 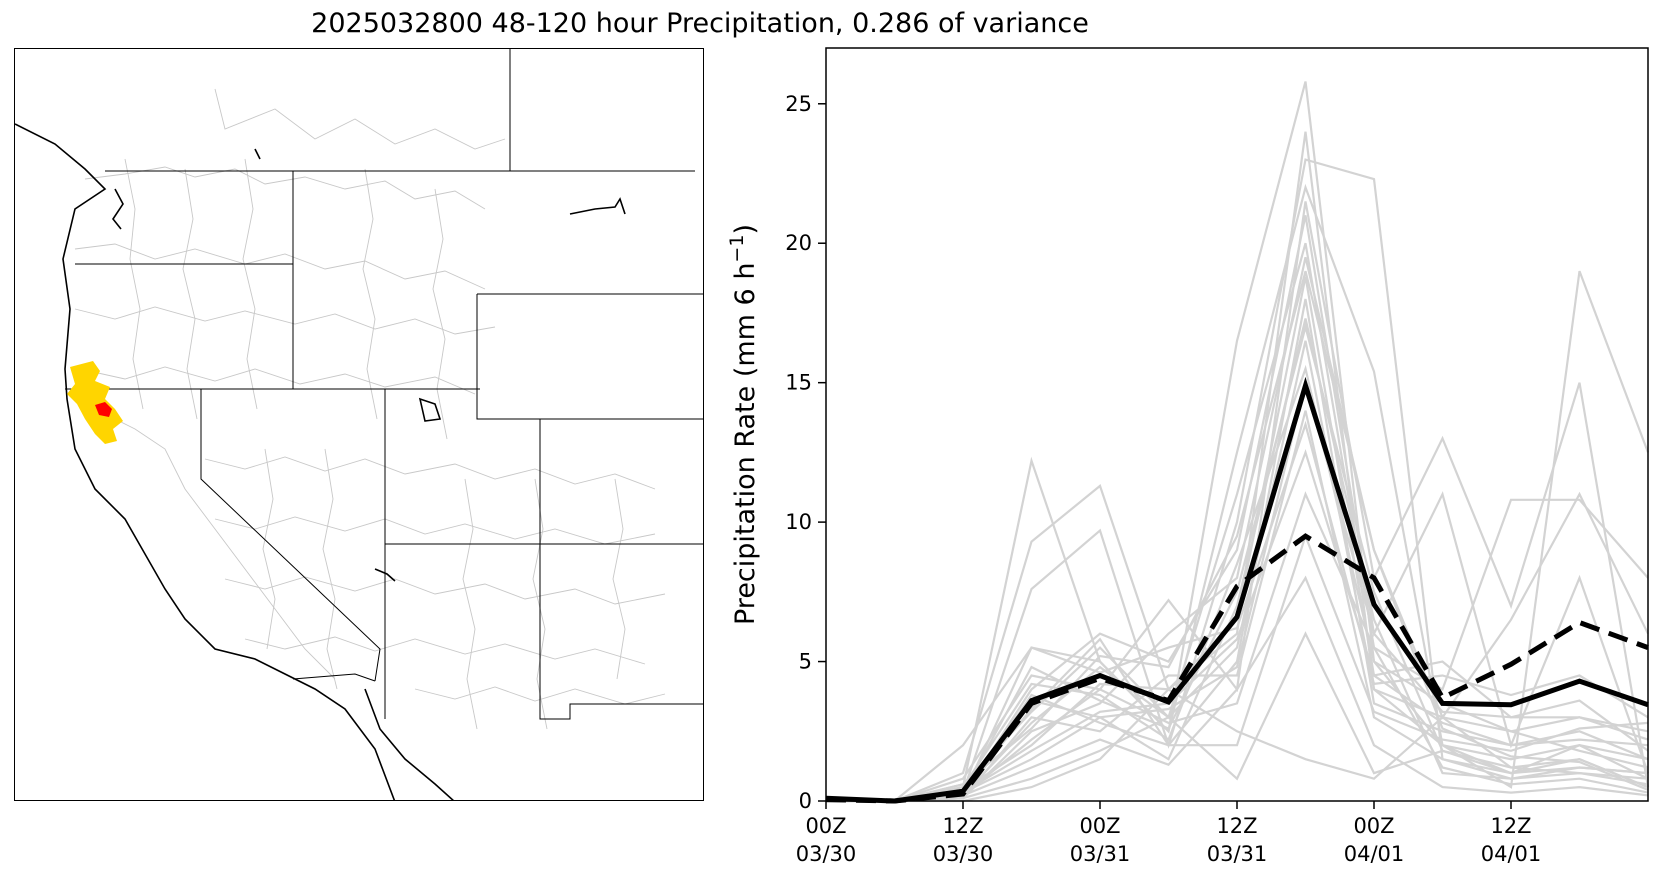 I want to click on y-tick-label: 0, so click(x=805, y=801).